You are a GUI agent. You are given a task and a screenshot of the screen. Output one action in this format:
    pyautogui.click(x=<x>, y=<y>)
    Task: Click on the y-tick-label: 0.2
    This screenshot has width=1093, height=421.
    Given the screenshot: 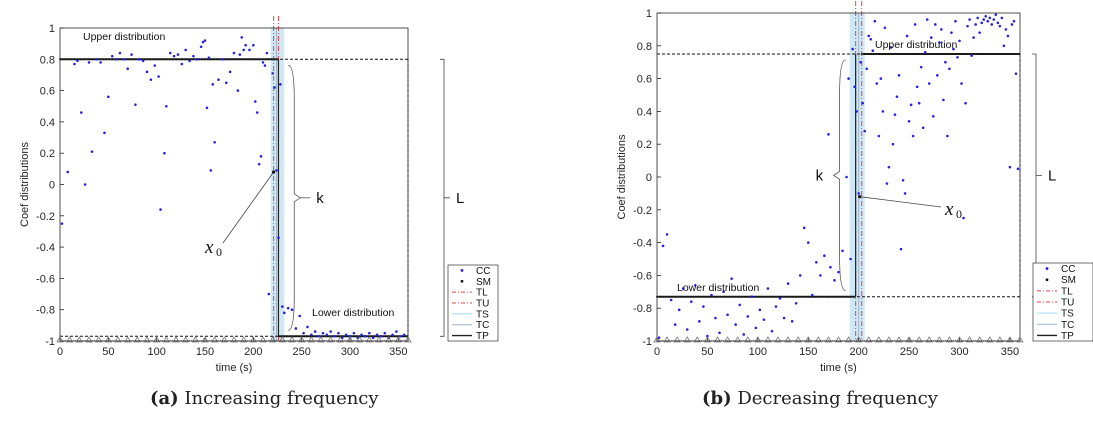 What is the action you would take?
    pyautogui.click(x=47, y=154)
    